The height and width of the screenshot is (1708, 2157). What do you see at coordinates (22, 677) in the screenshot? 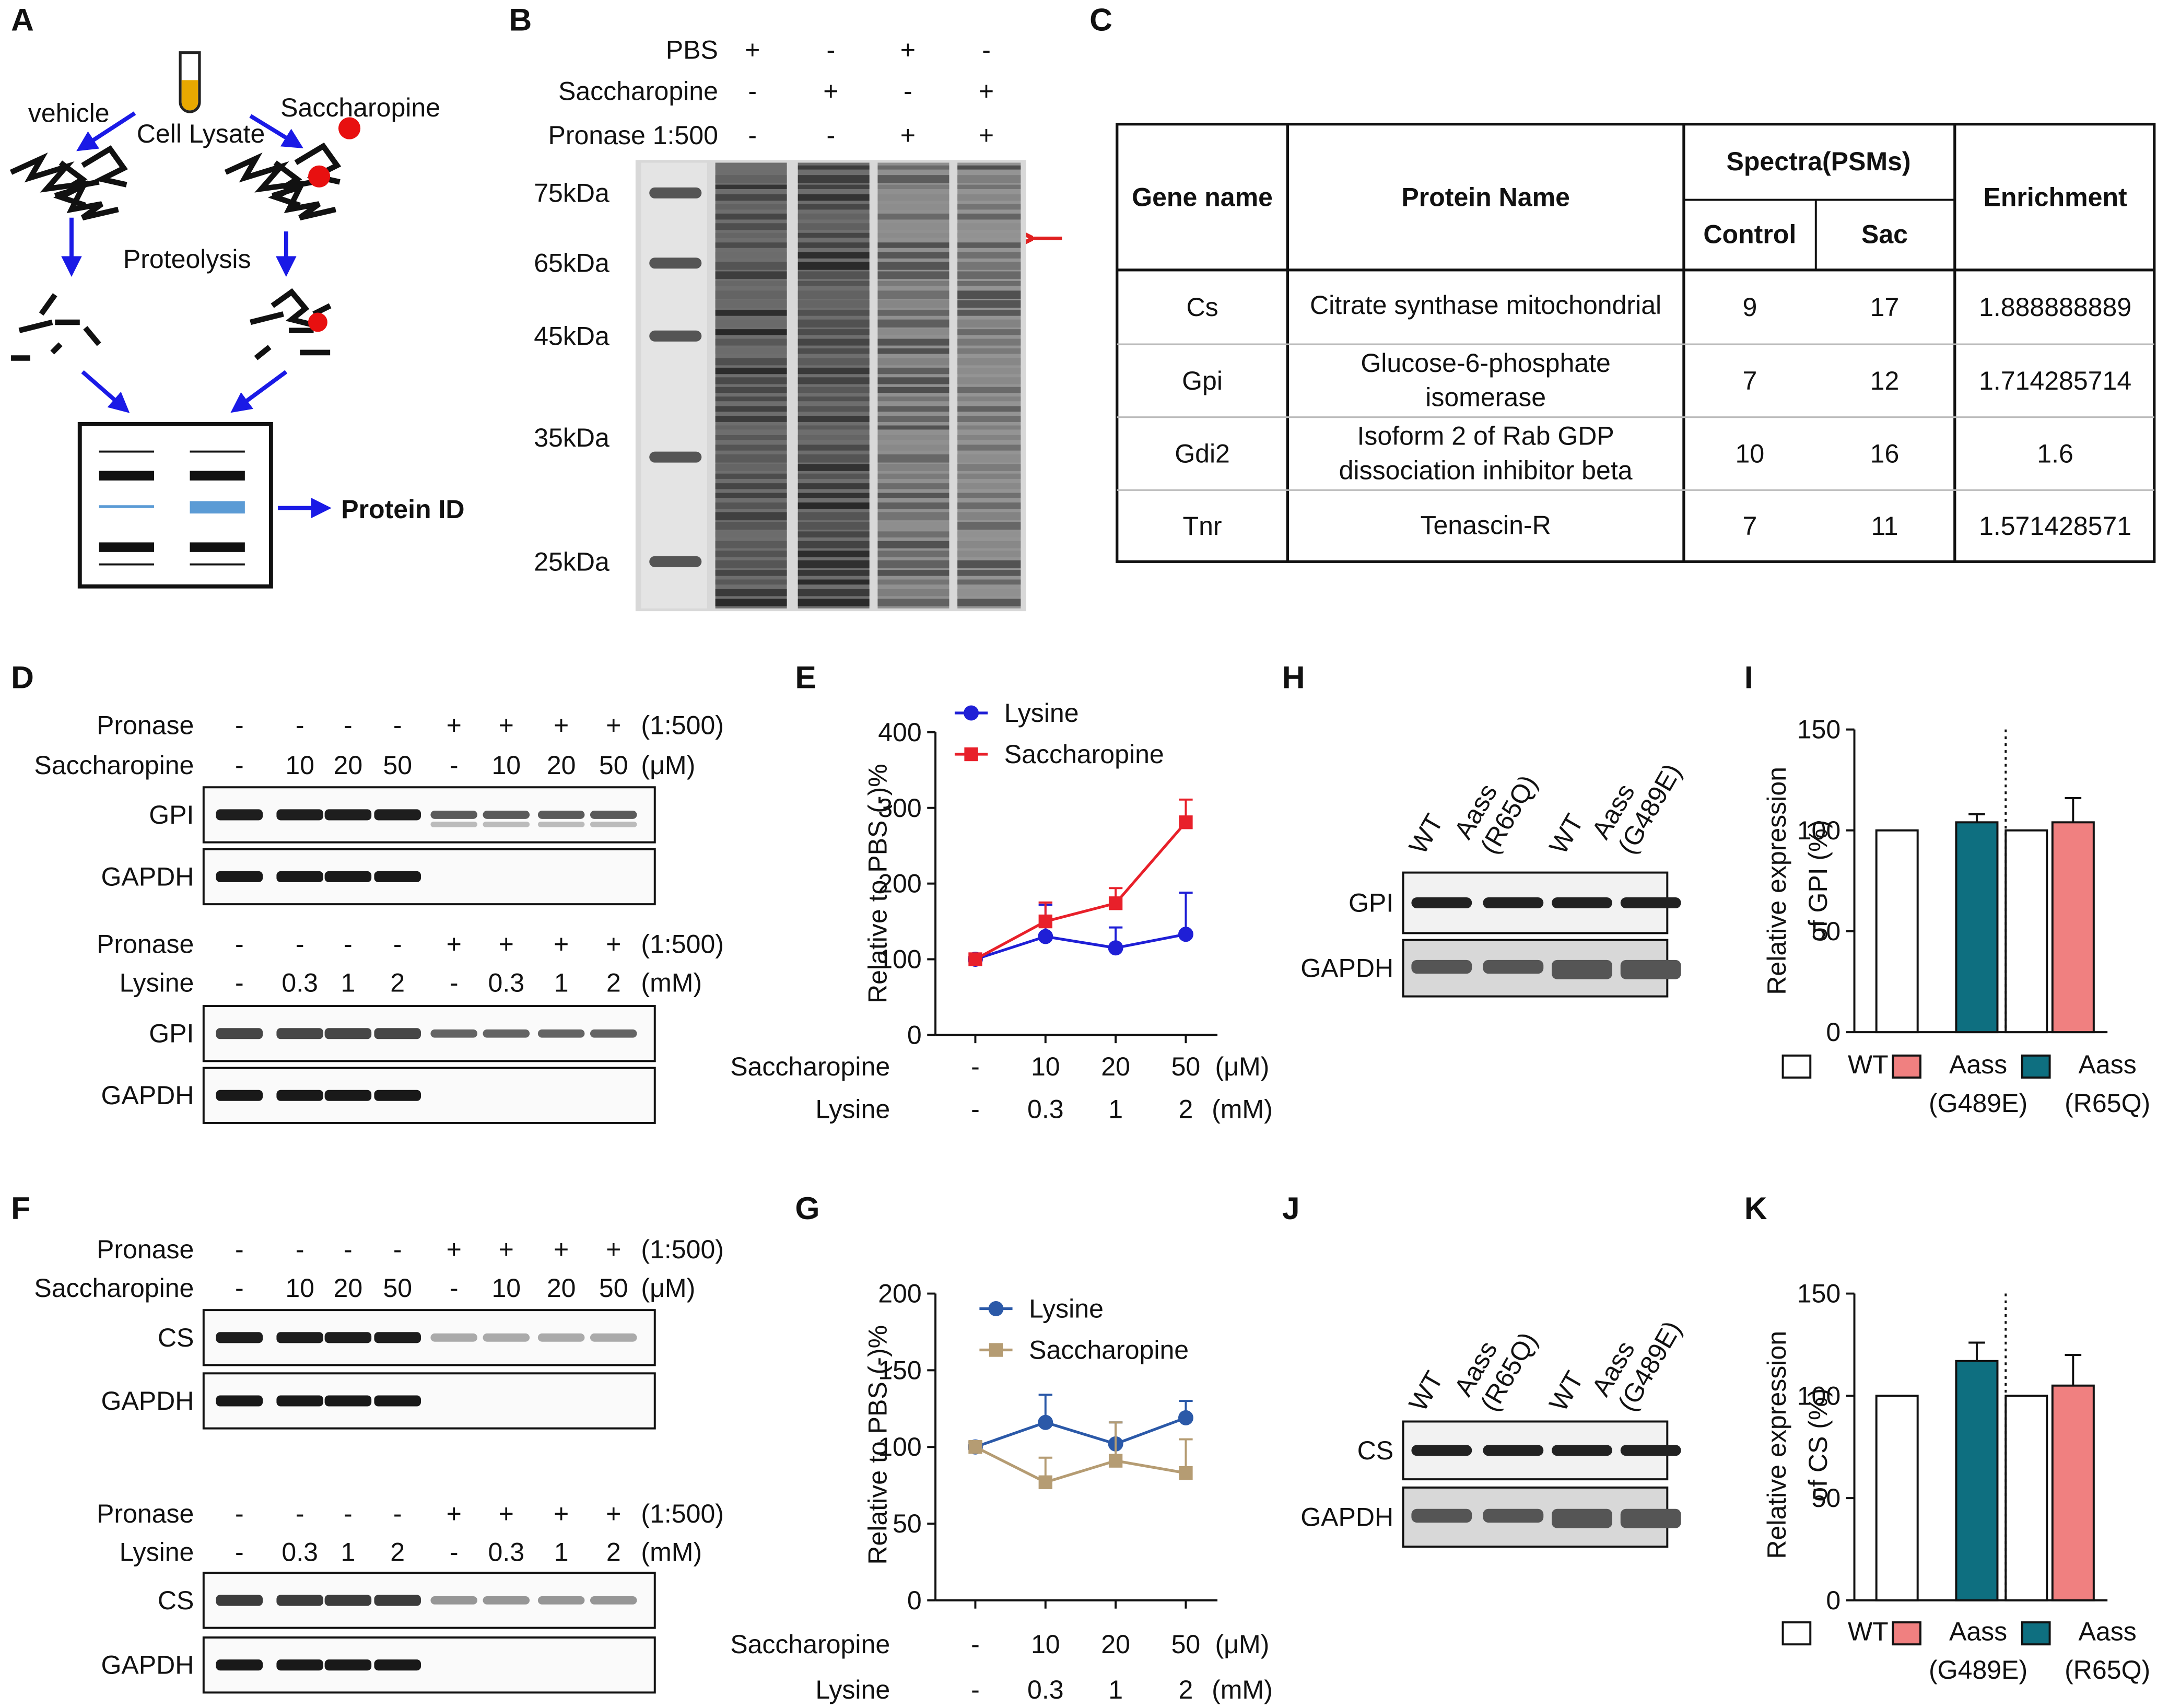
I see `panel-label: D` at bounding box center [22, 677].